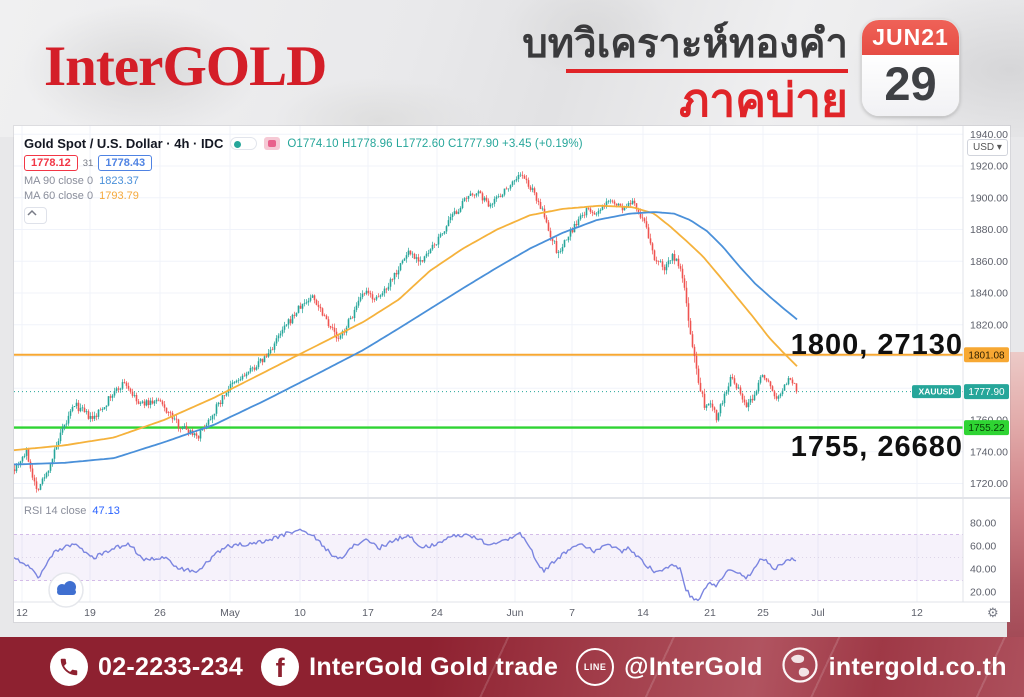  I want to click on line-icon: LINE, so click(595, 667).